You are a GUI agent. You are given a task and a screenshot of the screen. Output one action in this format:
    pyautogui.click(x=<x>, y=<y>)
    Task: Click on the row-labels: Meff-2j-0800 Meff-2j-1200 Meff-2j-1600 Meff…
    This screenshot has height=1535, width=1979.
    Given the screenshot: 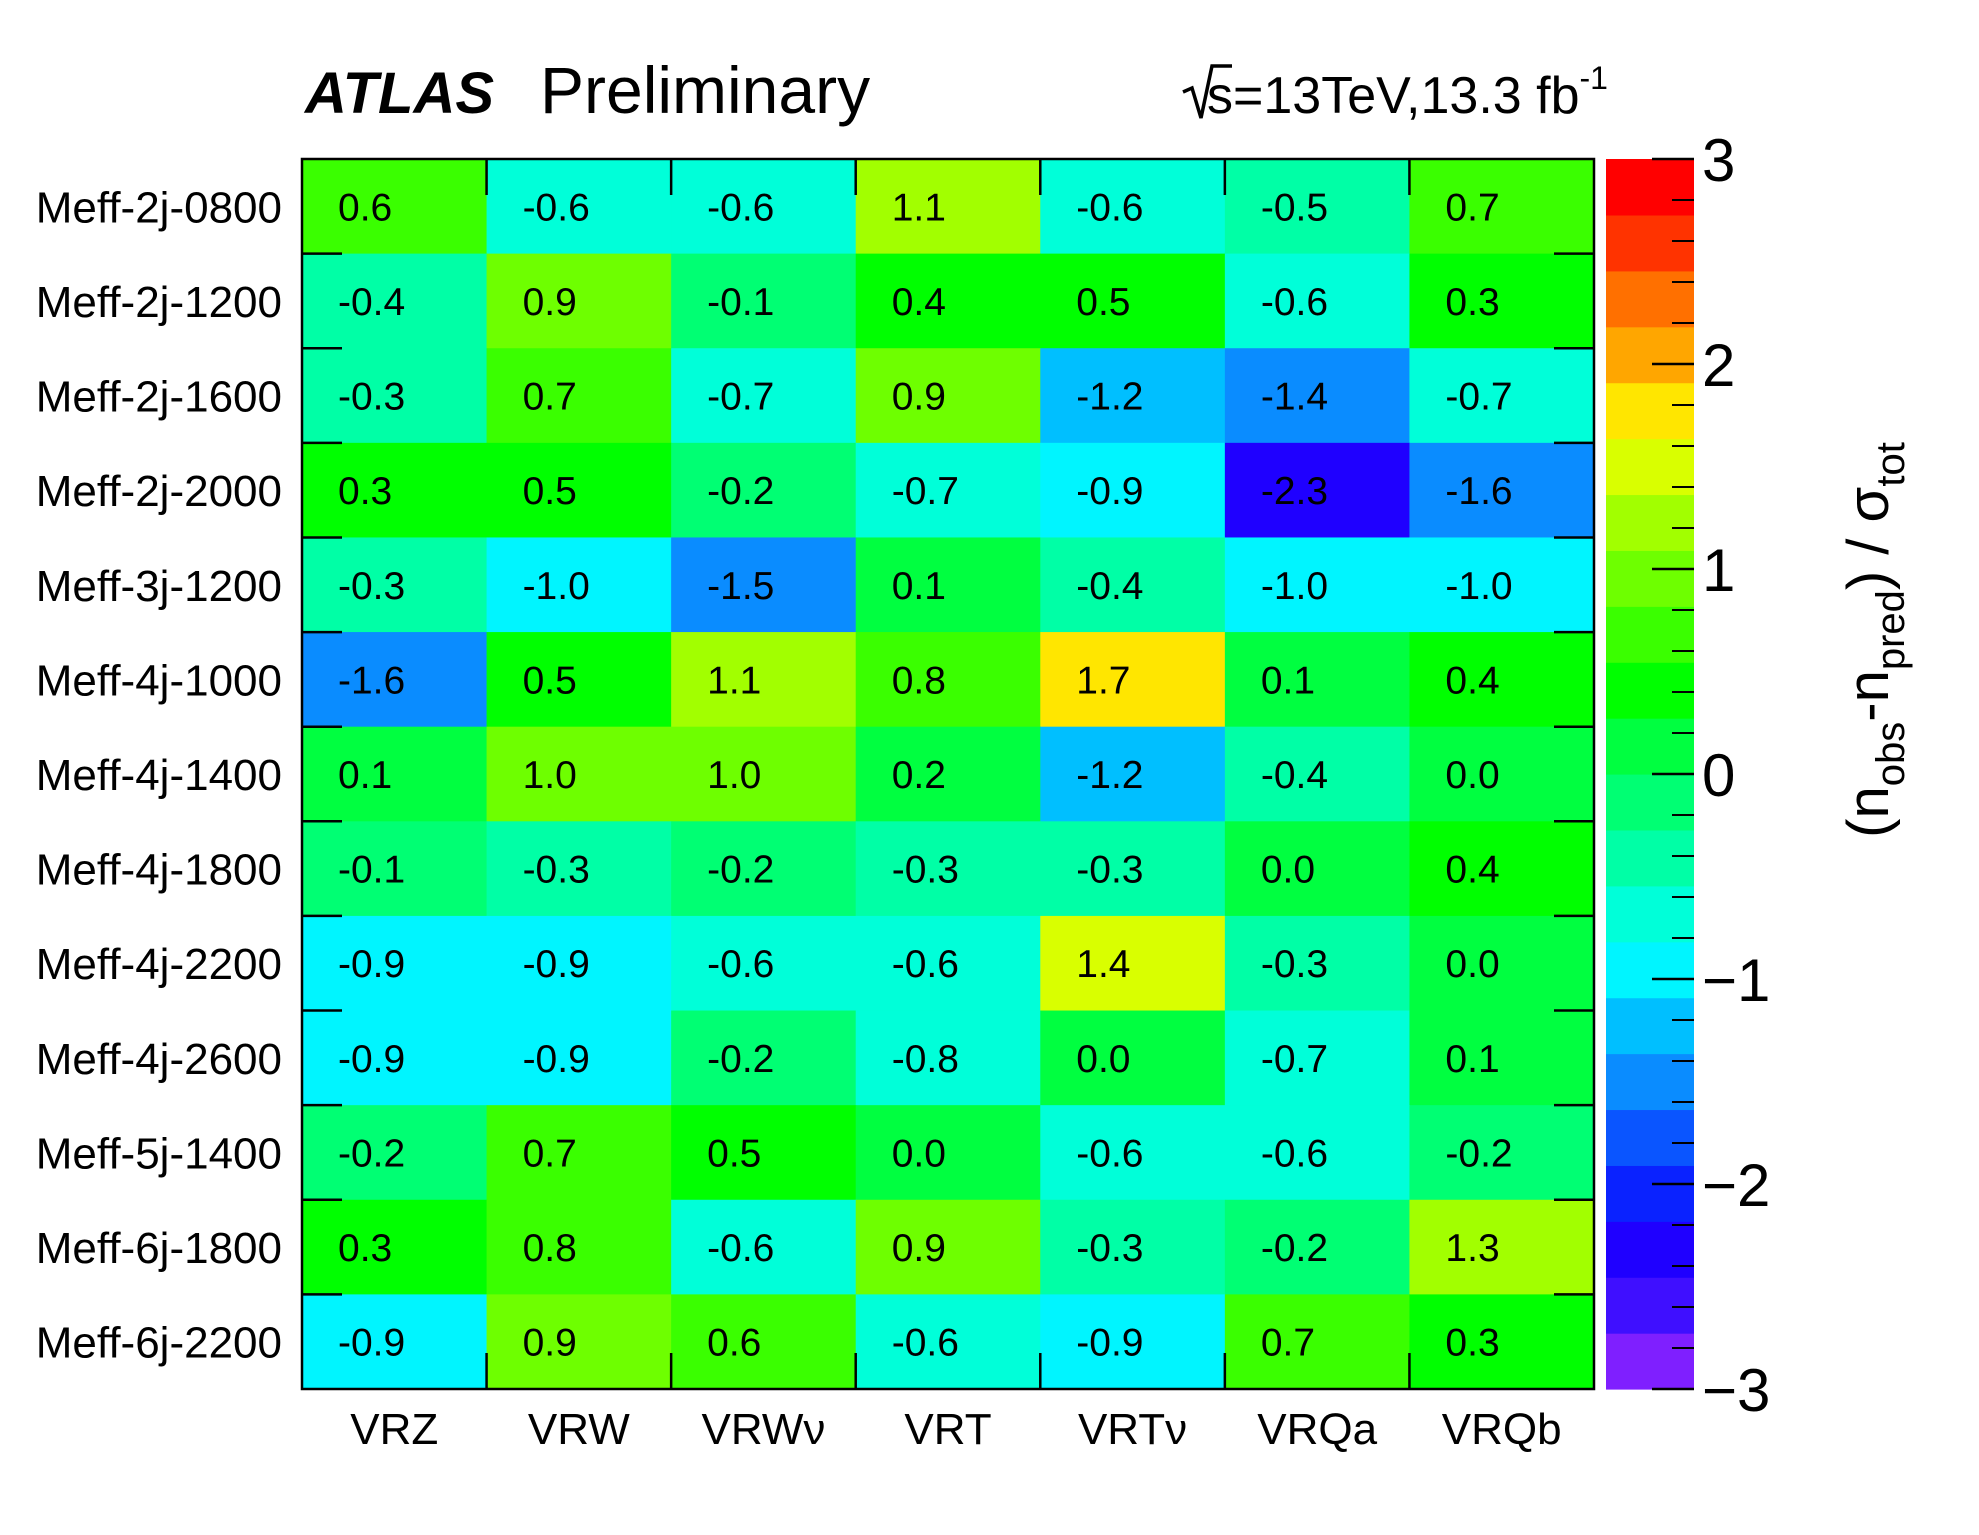 What is the action you would take?
    pyautogui.click(x=159, y=775)
    